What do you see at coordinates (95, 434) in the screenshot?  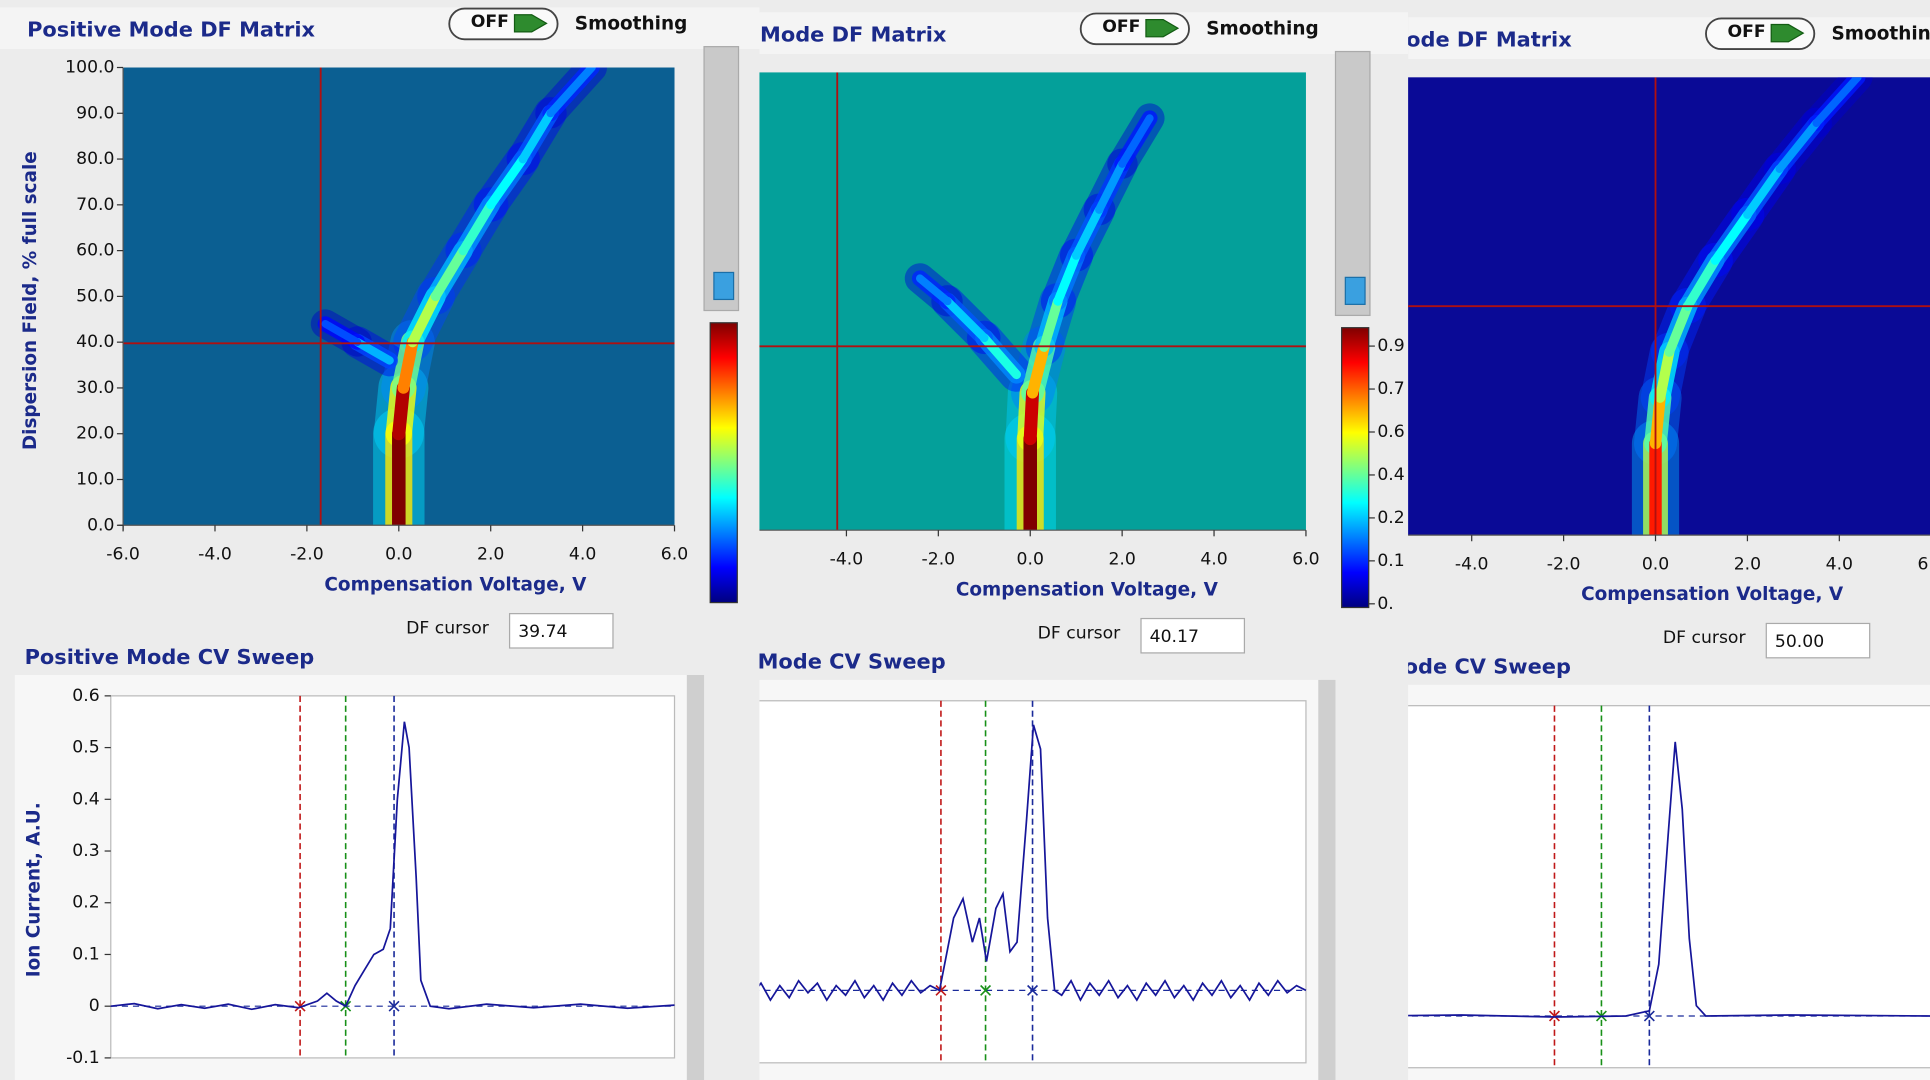 I see `y-tick-label: 20.0` at bounding box center [95, 434].